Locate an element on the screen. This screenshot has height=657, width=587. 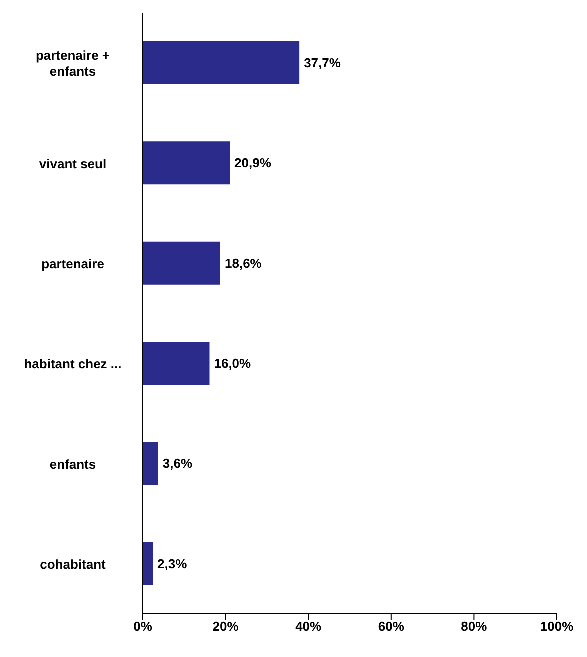
x-tick-label: 0% is located at coordinates (143, 626).